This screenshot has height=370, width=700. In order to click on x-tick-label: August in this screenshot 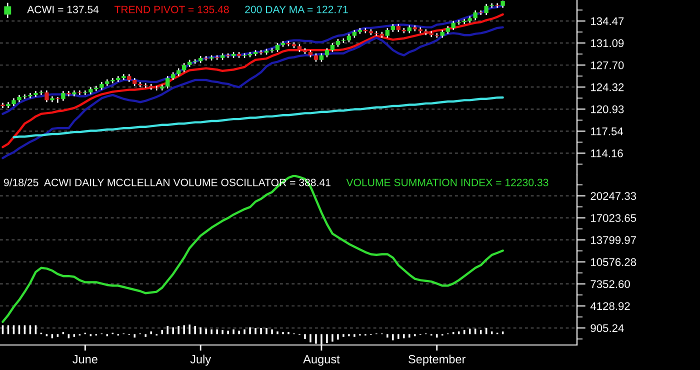, I will do `click(321, 360)`.